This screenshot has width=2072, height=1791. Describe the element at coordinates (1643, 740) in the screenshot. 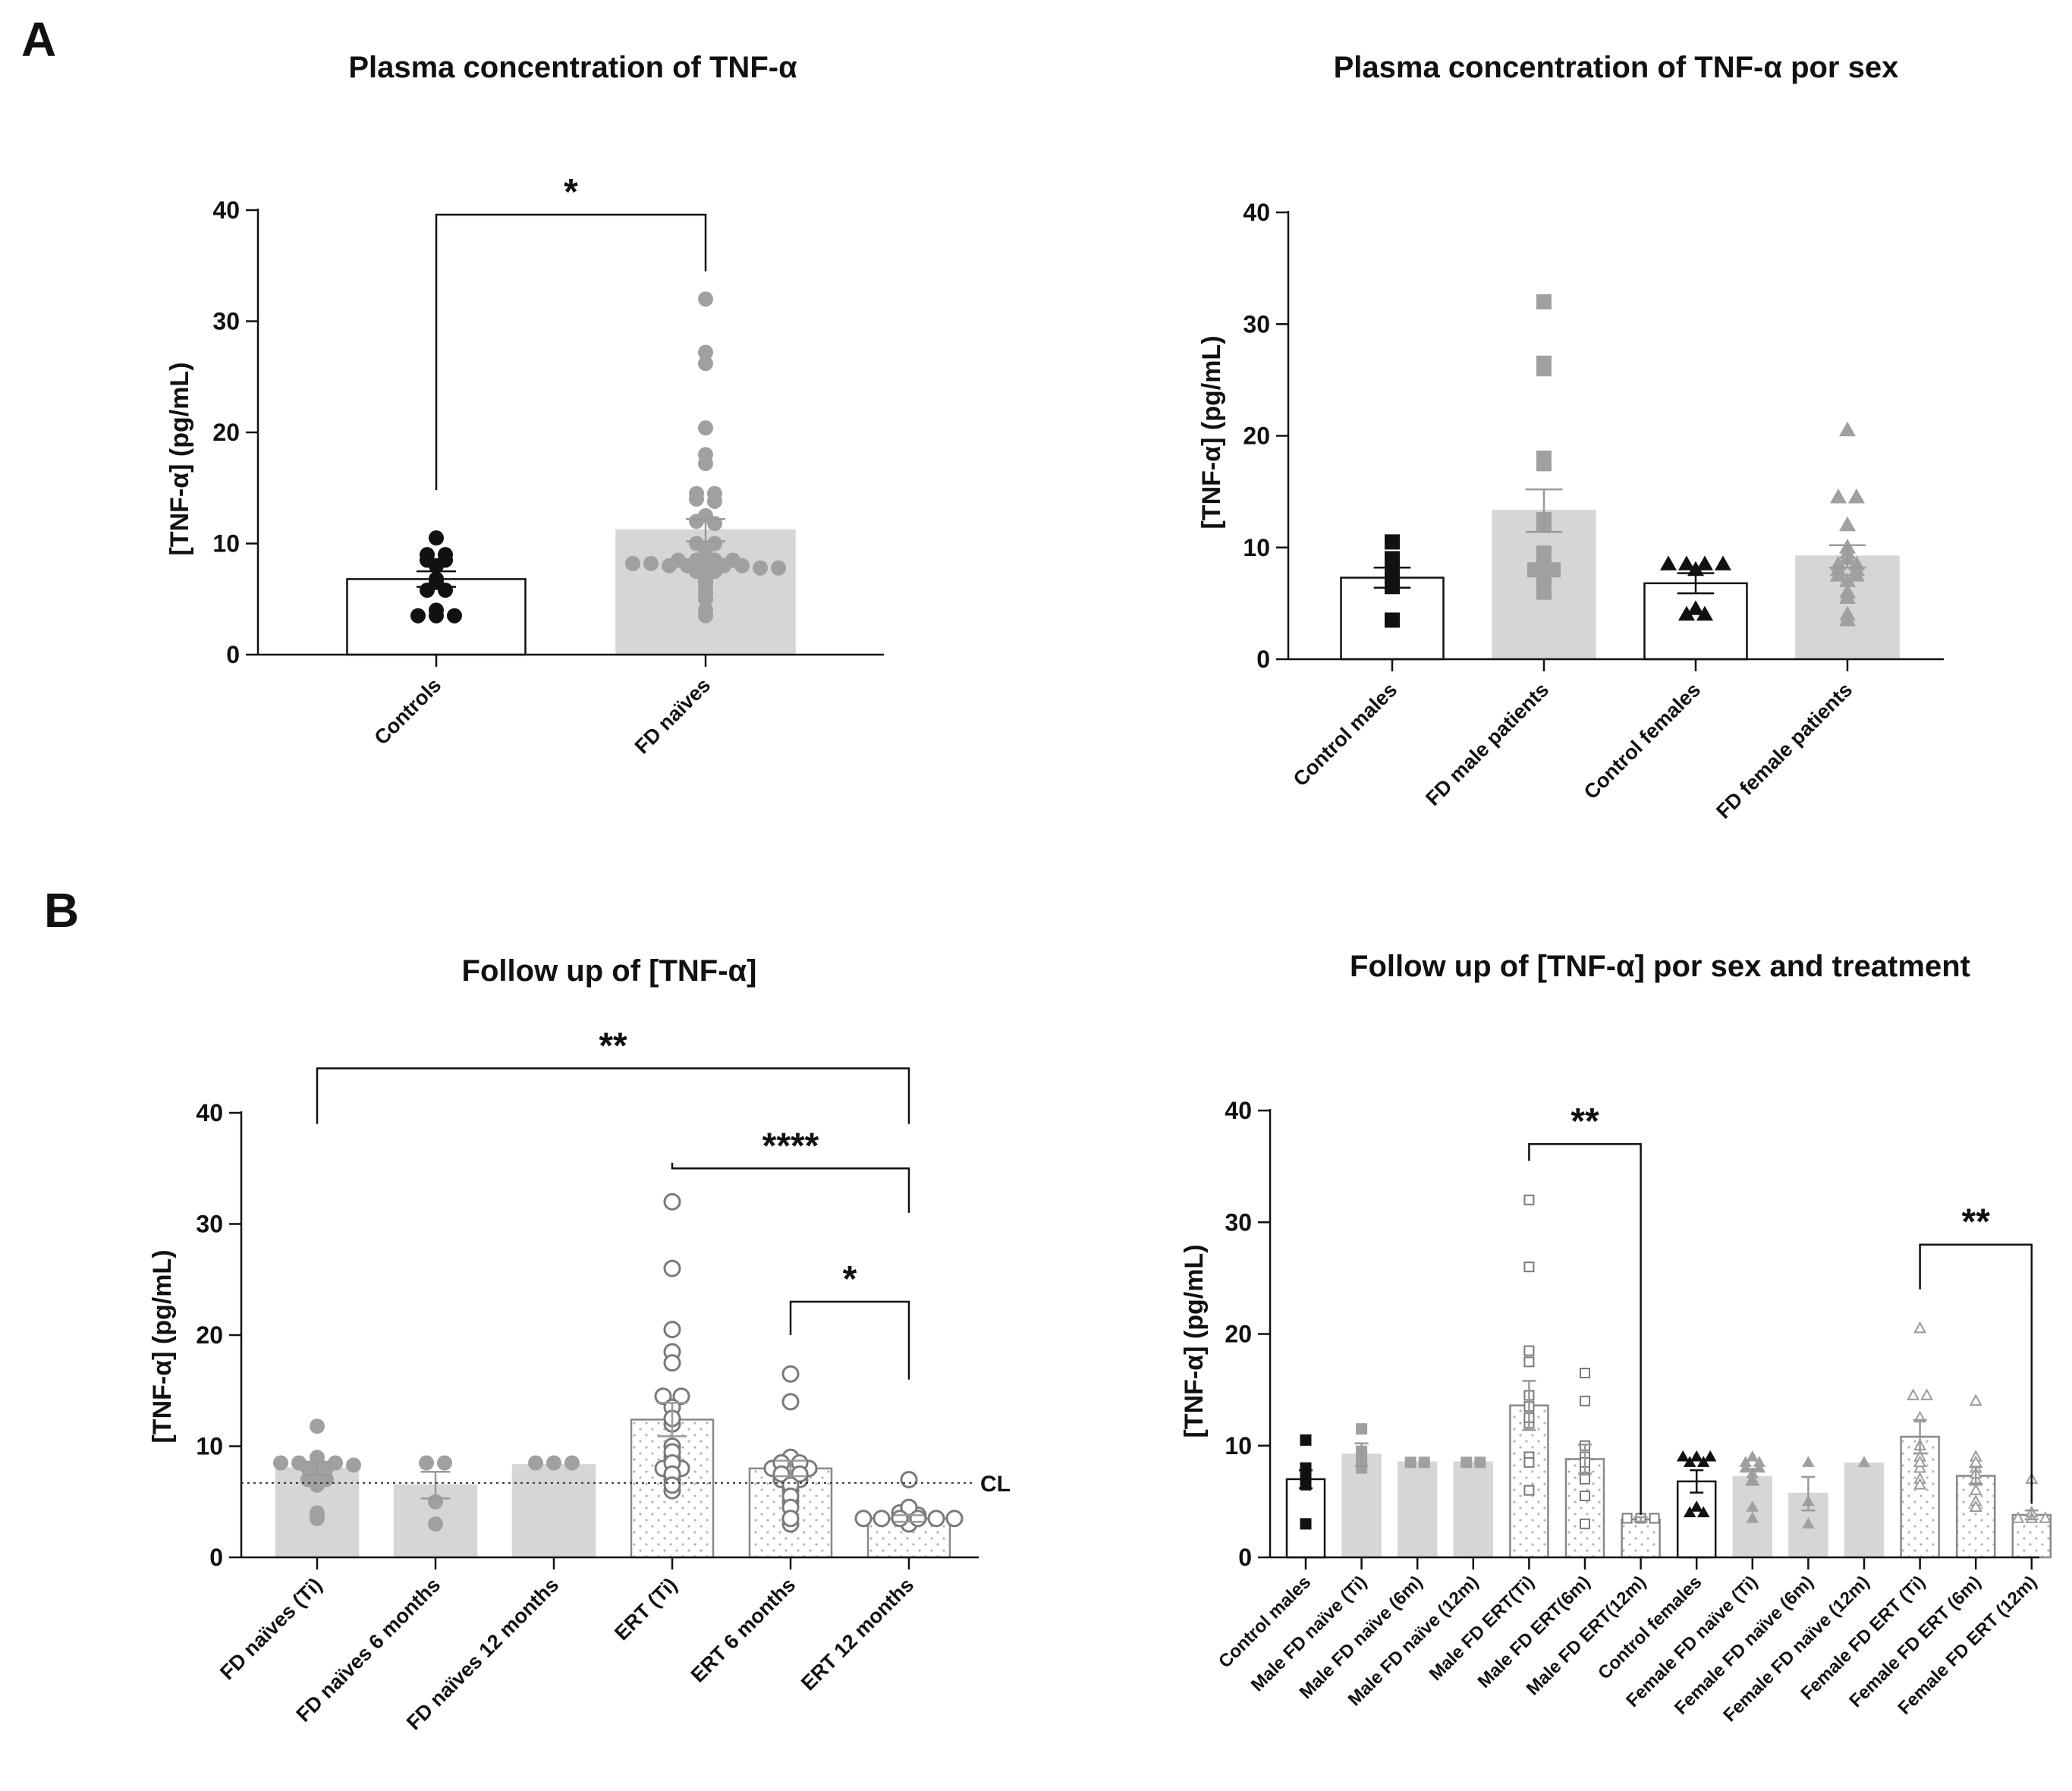

I see `x-tick-label: Control females` at that location.